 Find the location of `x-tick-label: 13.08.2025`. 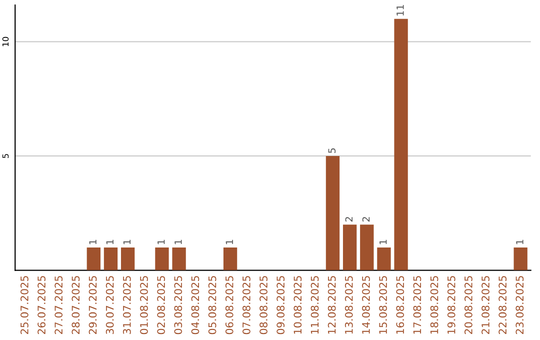

x-tick-label: 13.08.2025 is located at coordinates (348, 305).